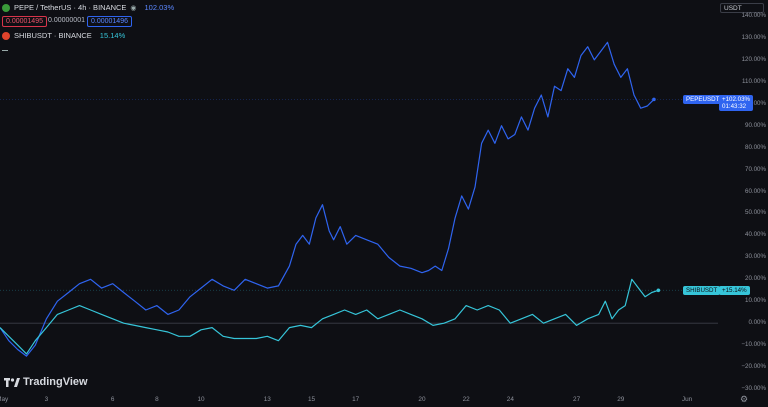 This screenshot has width=768, height=407. Describe the element at coordinates (753, 345) in the screenshot. I see `y-tick-label: −10.00%` at that location.